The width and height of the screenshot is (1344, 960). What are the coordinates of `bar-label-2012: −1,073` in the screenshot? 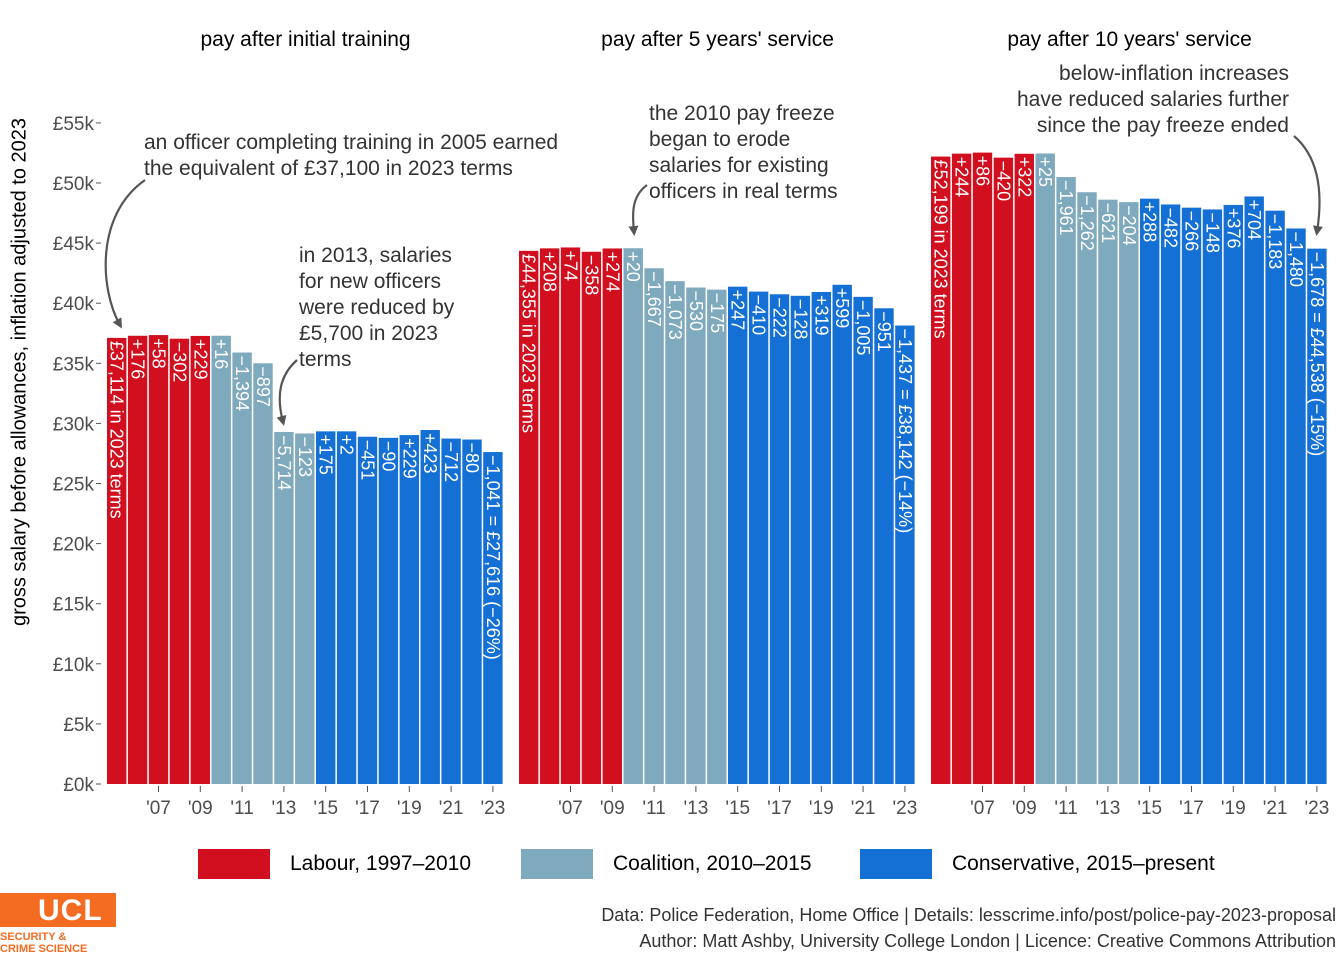 It's located at (675, 312).